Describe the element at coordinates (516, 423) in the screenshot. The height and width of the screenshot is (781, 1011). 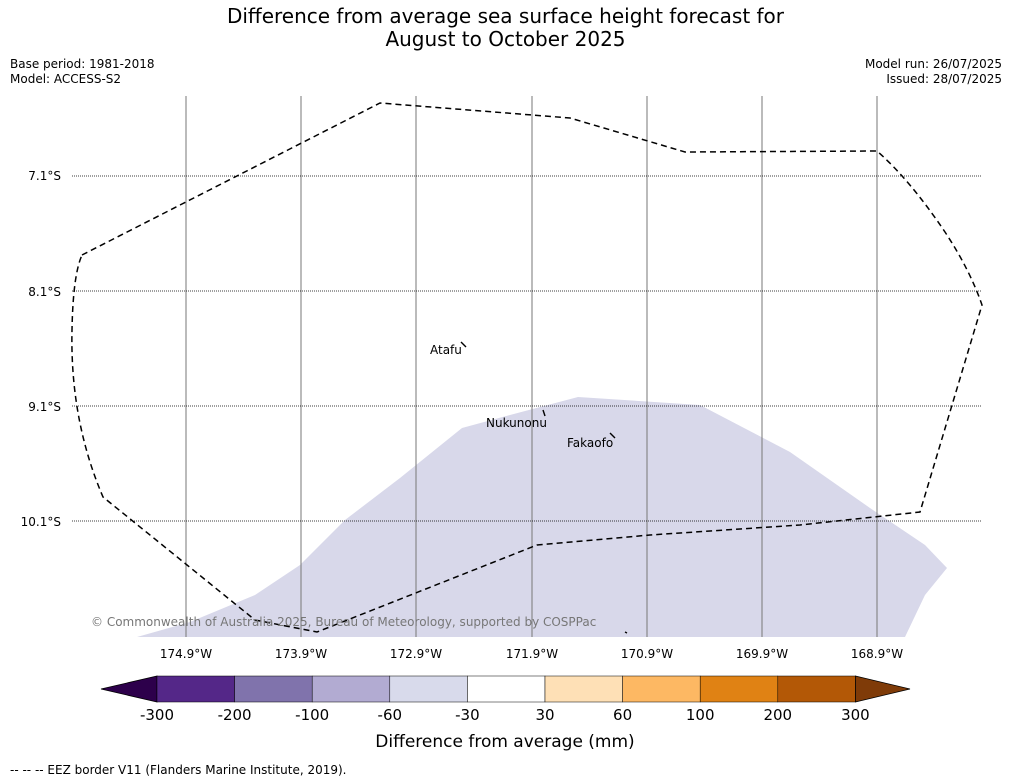
I see `place-label-nukunonu: Nukunonu` at that location.